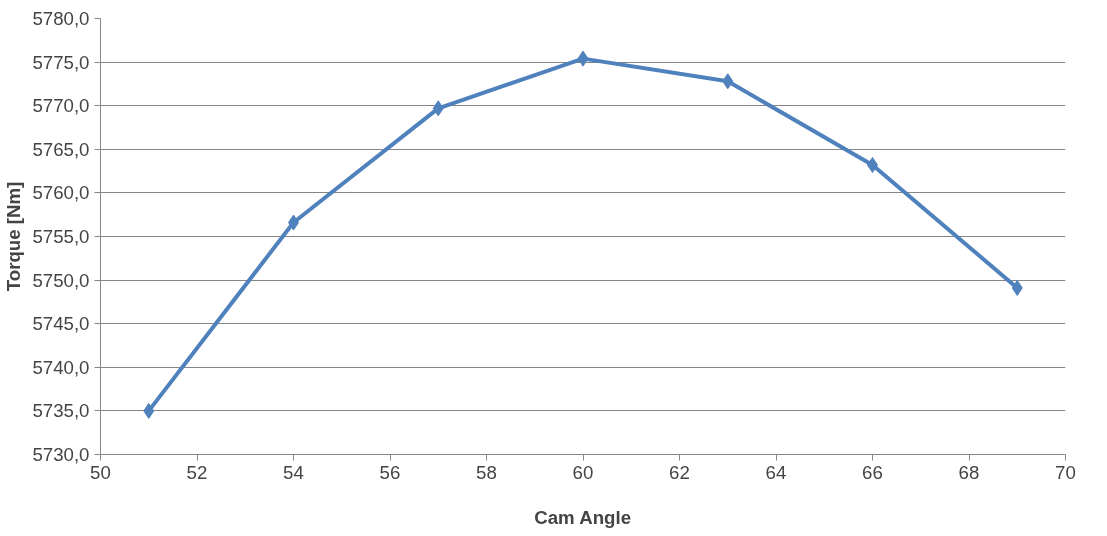  What do you see at coordinates (776, 472) in the screenshot?
I see `x-tick-label: 64` at bounding box center [776, 472].